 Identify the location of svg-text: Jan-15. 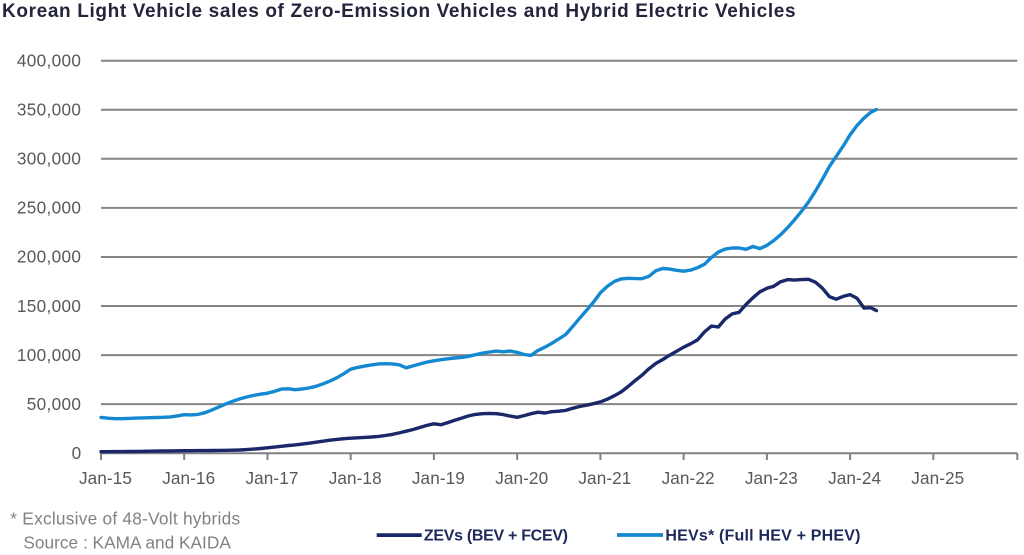
(105, 478).